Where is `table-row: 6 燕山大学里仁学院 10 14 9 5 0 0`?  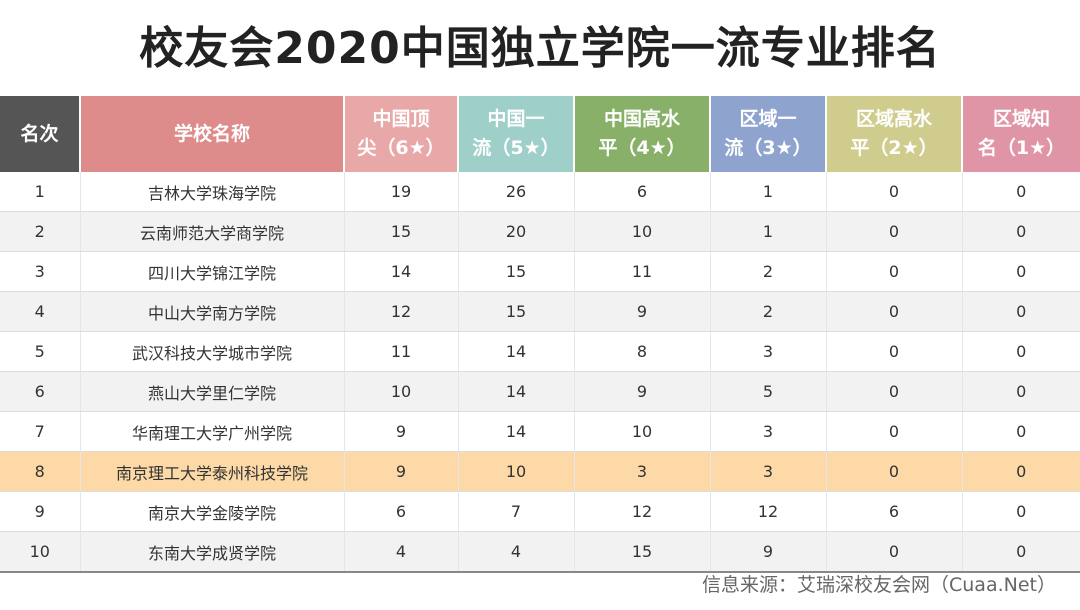 table-row: 6 燕山大学里仁学院 10 14 9 5 0 0 is located at coordinates (540, 391).